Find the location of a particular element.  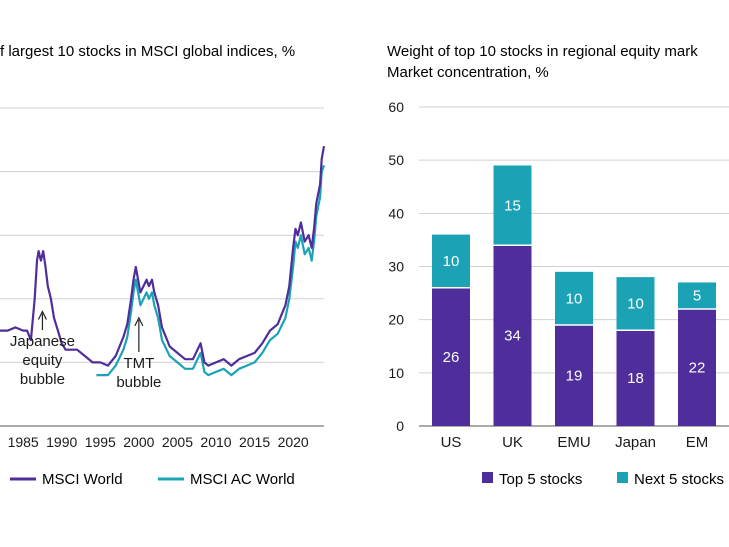

right-y-tick-label: 20 is located at coordinates (396, 320).